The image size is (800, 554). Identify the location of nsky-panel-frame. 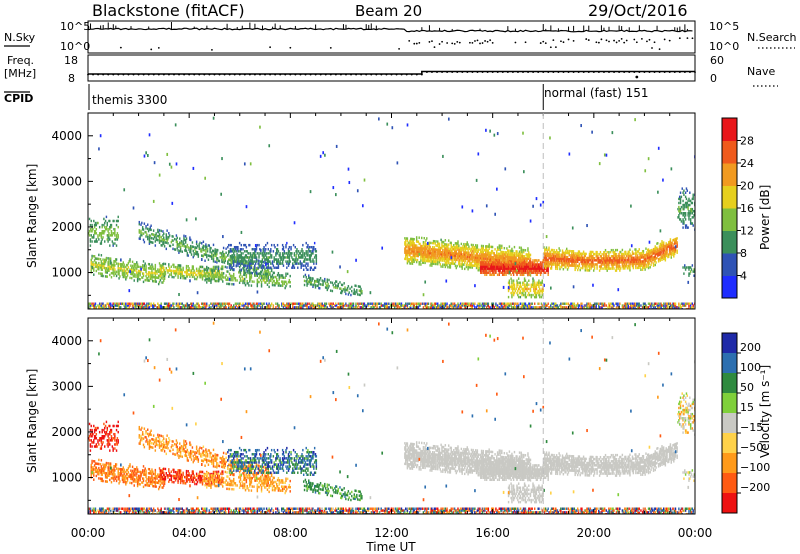
(391, 37).